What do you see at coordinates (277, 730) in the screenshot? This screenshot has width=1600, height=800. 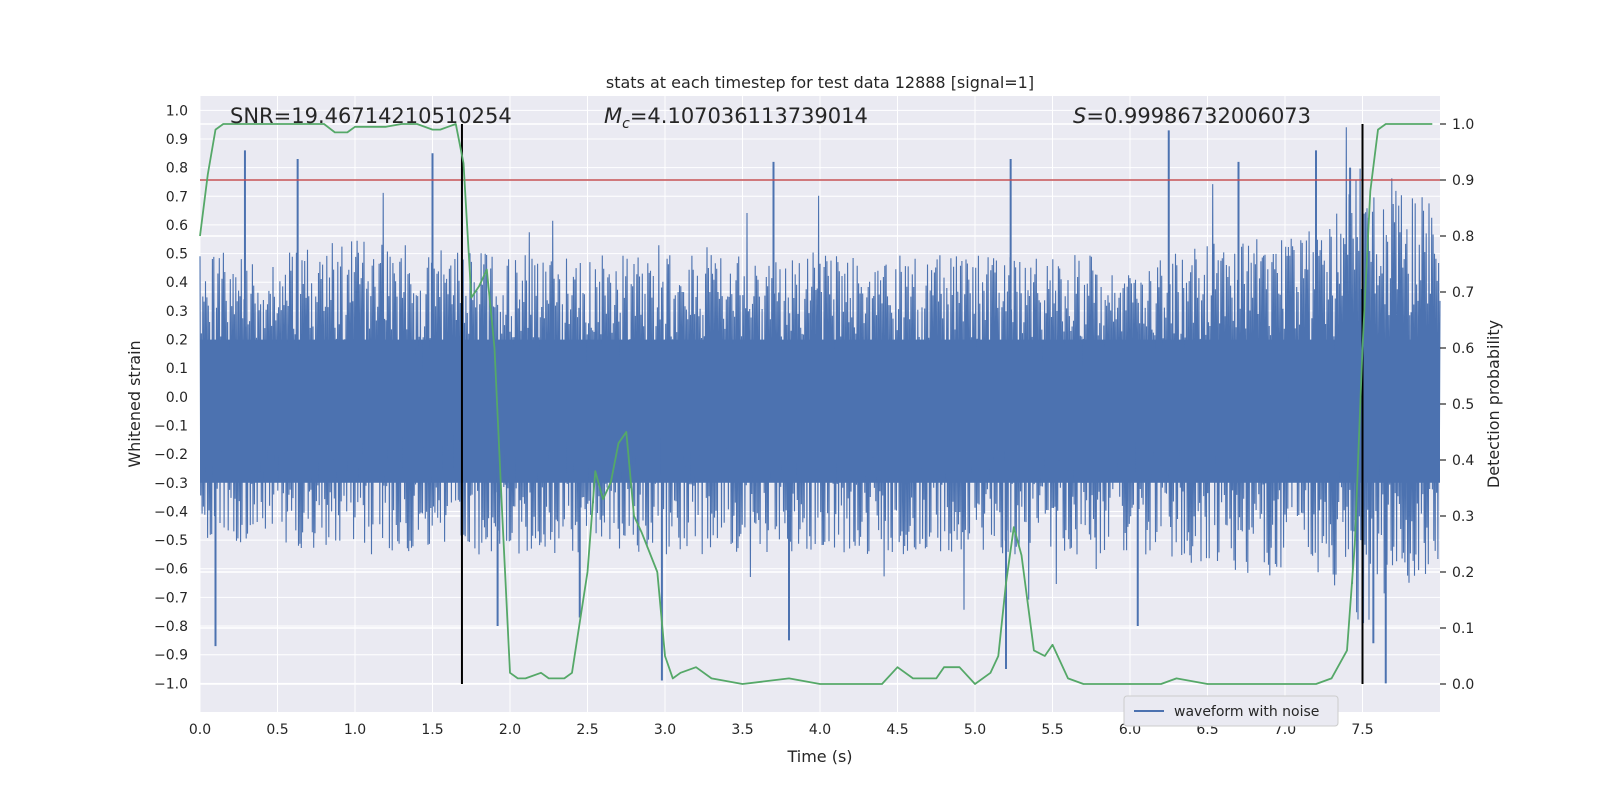 I see `x-tick-label: 0.5` at bounding box center [277, 730].